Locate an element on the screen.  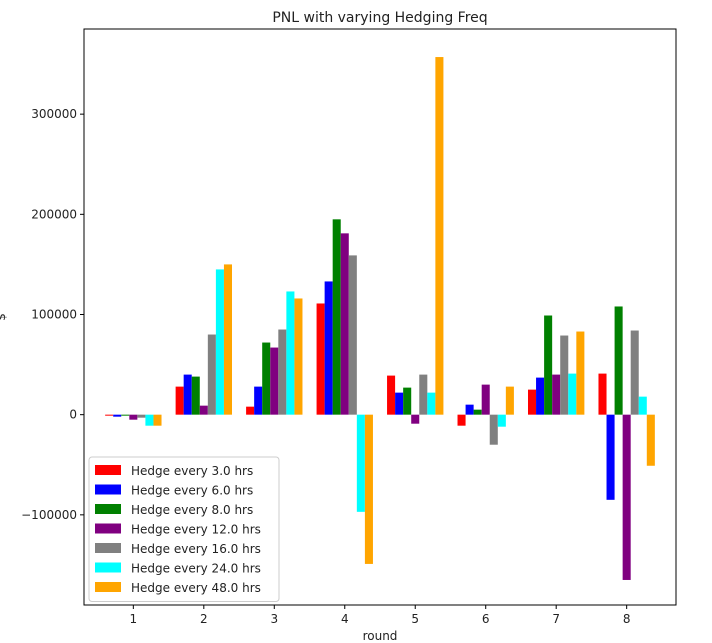
legend-entry: Hedge every 6.0 hrs is located at coordinates (192, 491).